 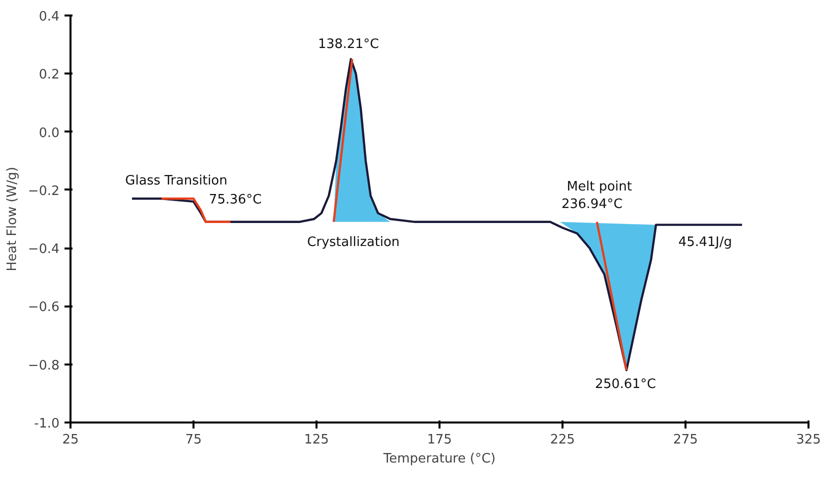 What do you see at coordinates (12, 219) in the screenshot?
I see `y-axis-title: Heat Flow (W/g)` at bounding box center [12, 219].